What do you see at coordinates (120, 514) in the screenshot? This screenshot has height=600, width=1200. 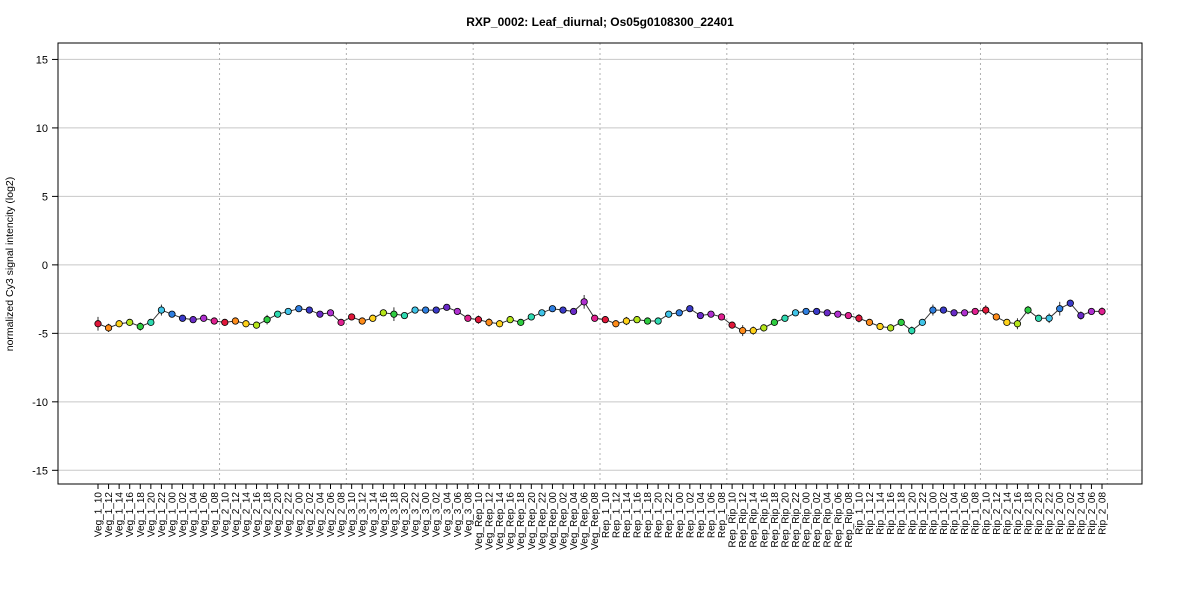 I see `x-tick-label: Veg_1_14` at bounding box center [120, 514].